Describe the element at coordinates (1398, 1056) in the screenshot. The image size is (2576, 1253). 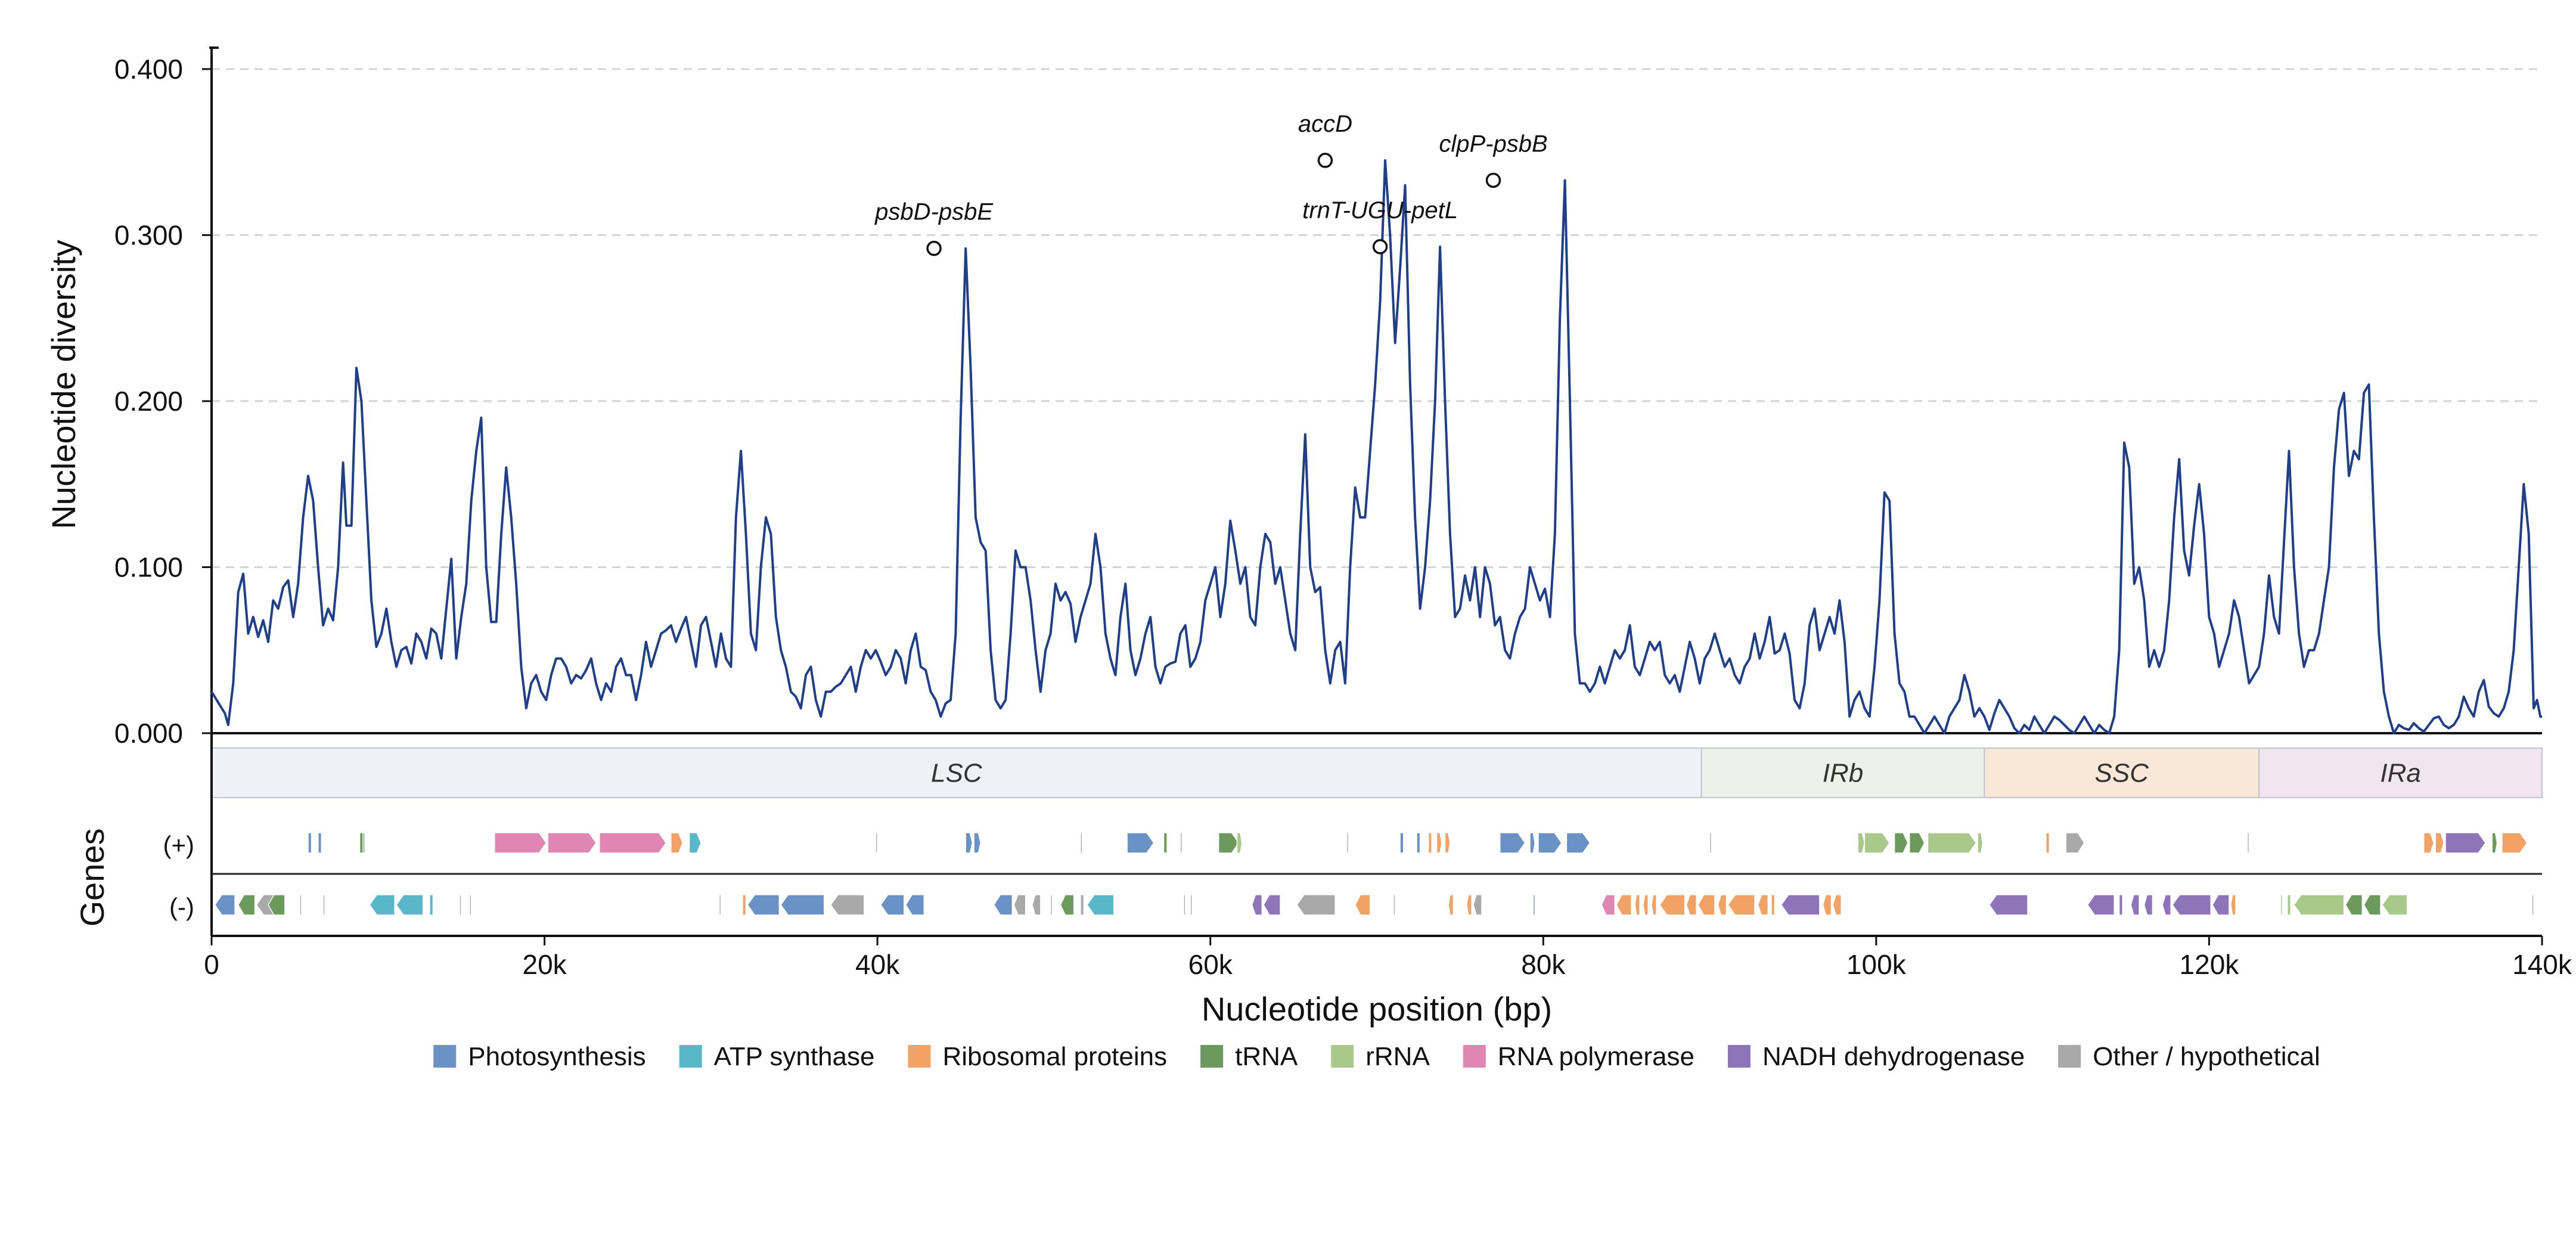
I see `legend-label-rrna: rRNA` at that location.